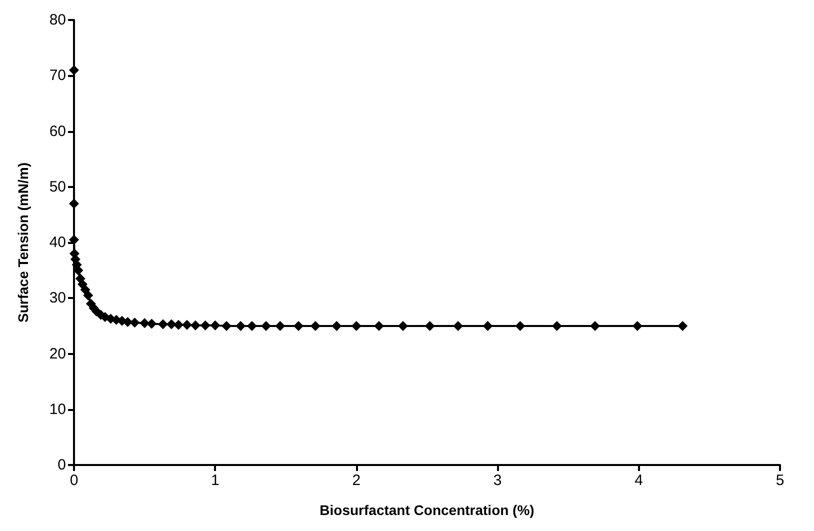 This screenshot has height=531, width=814. Describe the element at coordinates (57, 409) in the screenshot. I see `y-tick-label: 10` at that location.